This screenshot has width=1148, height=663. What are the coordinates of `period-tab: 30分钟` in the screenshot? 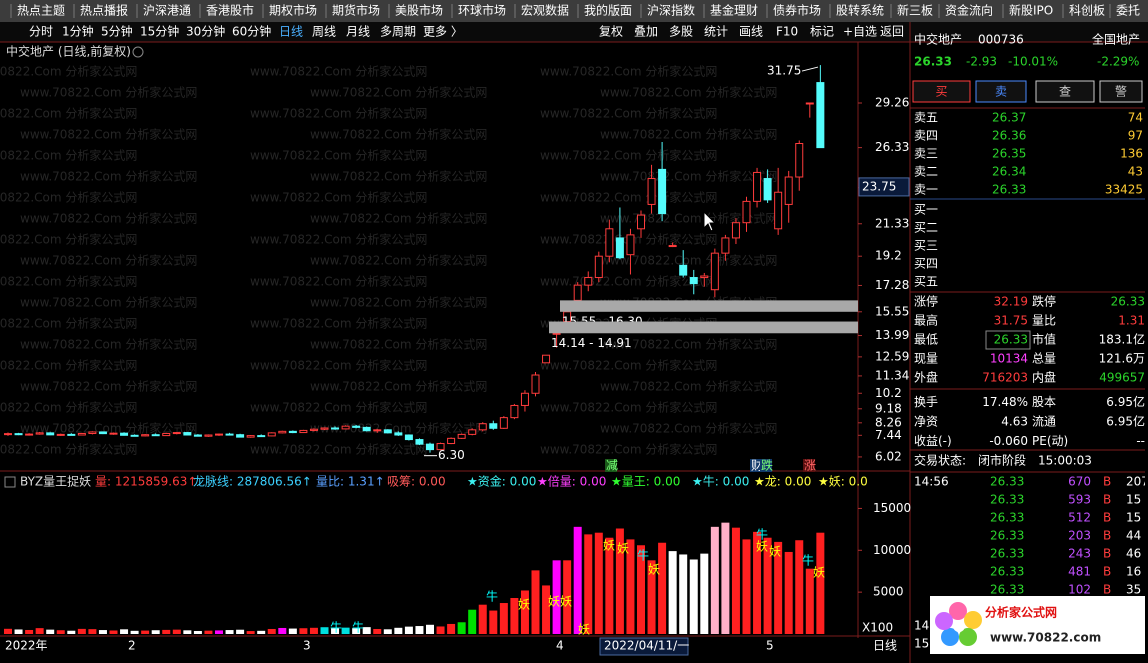 It's located at (205, 31).